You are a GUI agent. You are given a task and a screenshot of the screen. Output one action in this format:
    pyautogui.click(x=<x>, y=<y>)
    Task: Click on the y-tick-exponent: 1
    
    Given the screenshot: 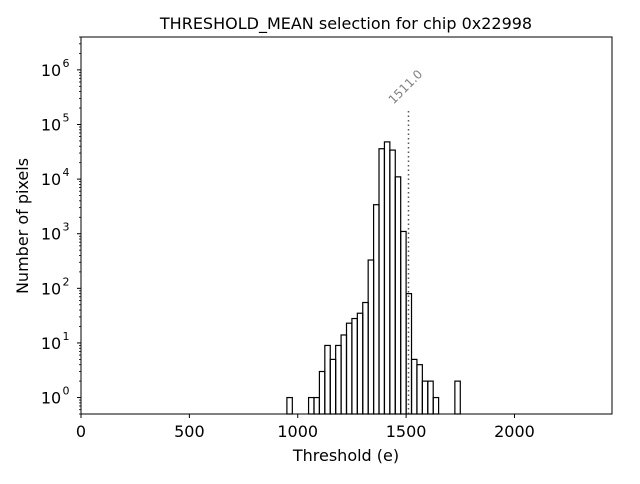 What is the action you would take?
    pyautogui.click(x=66, y=336)
    